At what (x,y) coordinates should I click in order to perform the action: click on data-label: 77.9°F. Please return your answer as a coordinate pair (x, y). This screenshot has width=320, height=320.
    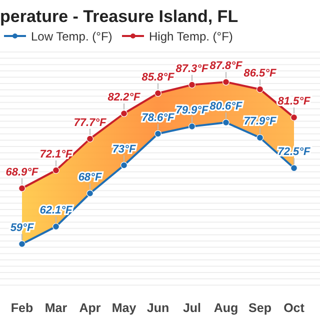
    Looking at the image, I should click on (260, 122).